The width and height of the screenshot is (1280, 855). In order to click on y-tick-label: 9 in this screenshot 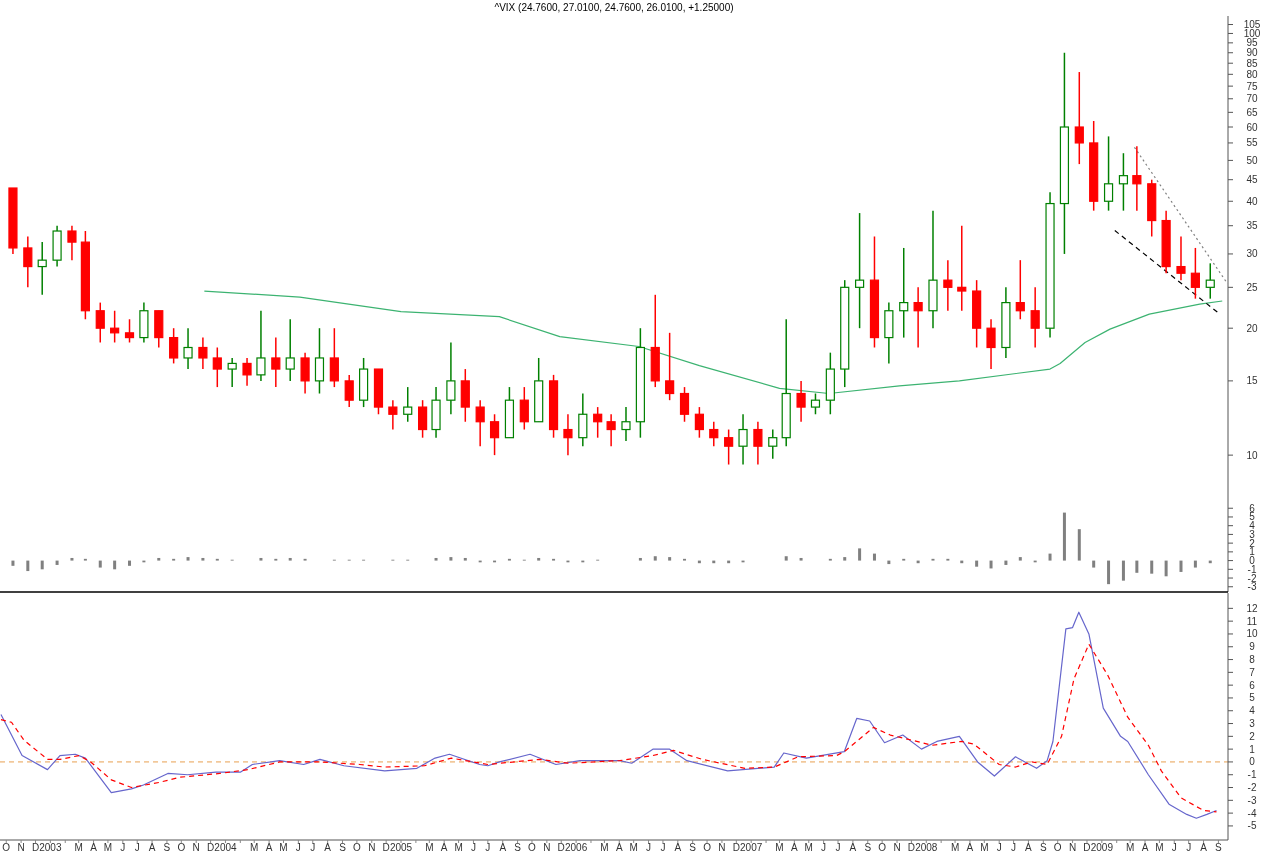, I will do `click(1252, 647)`.